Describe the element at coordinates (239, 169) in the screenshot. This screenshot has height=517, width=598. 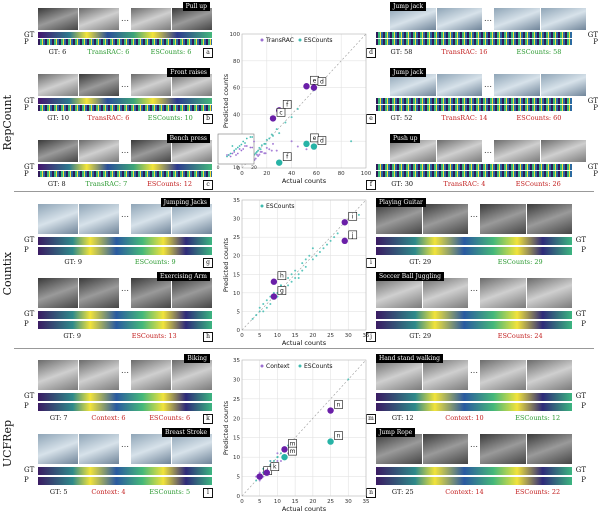
I see `y-tick-label: 0` at that location.